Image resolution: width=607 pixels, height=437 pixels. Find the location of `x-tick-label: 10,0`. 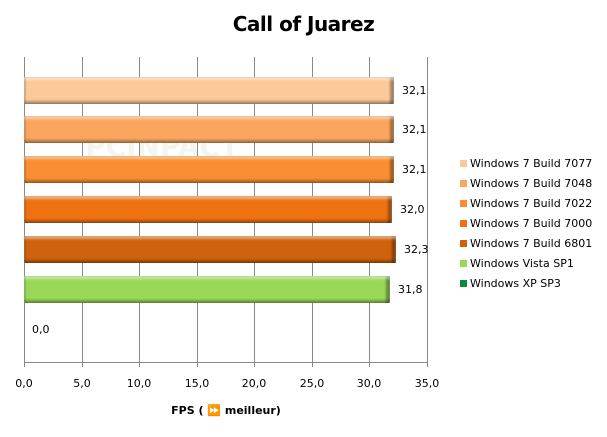

x-tick-label: 10,0 is located at coordinates (139, 383).